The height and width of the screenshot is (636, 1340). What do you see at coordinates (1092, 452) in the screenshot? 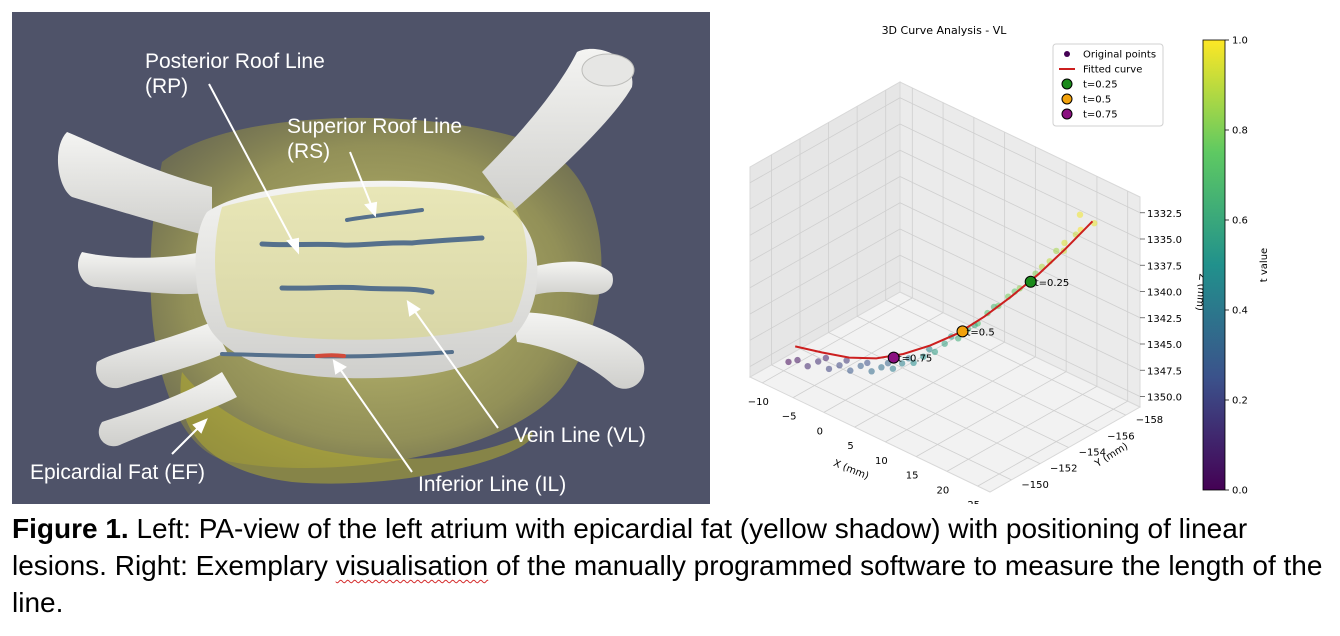
I see `y-tick-label: −154` at bounding box center [1092, 452].